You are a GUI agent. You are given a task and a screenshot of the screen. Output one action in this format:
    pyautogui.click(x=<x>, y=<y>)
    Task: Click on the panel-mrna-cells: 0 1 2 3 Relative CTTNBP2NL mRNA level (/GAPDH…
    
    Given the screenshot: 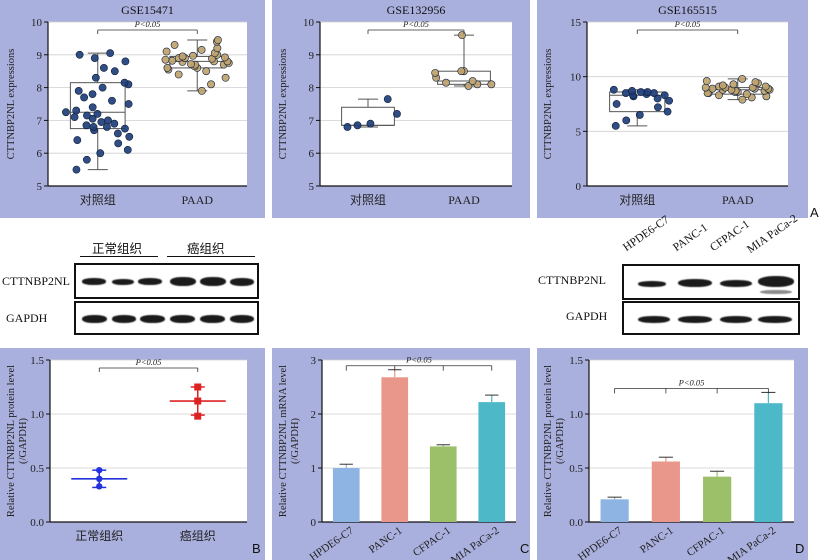 What is the action you would take?
    pyautogui.click(x=401, y=454)
    